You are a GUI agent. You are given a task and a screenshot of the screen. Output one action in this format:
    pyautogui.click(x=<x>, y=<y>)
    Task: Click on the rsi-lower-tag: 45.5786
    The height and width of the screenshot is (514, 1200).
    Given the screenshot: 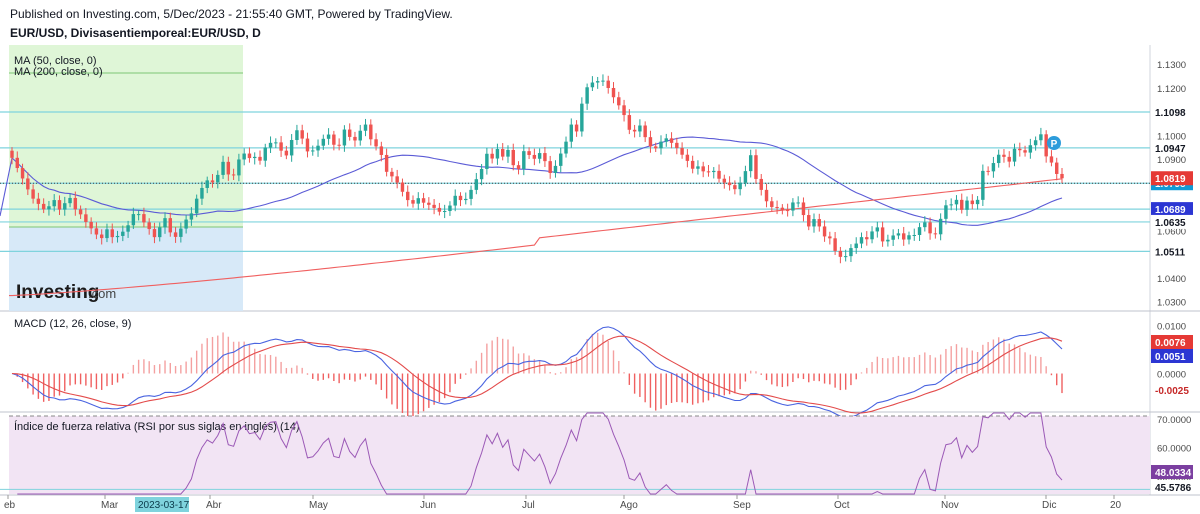 What is the action you would take?
    pyautogui.click(x=1173, y=488)
    